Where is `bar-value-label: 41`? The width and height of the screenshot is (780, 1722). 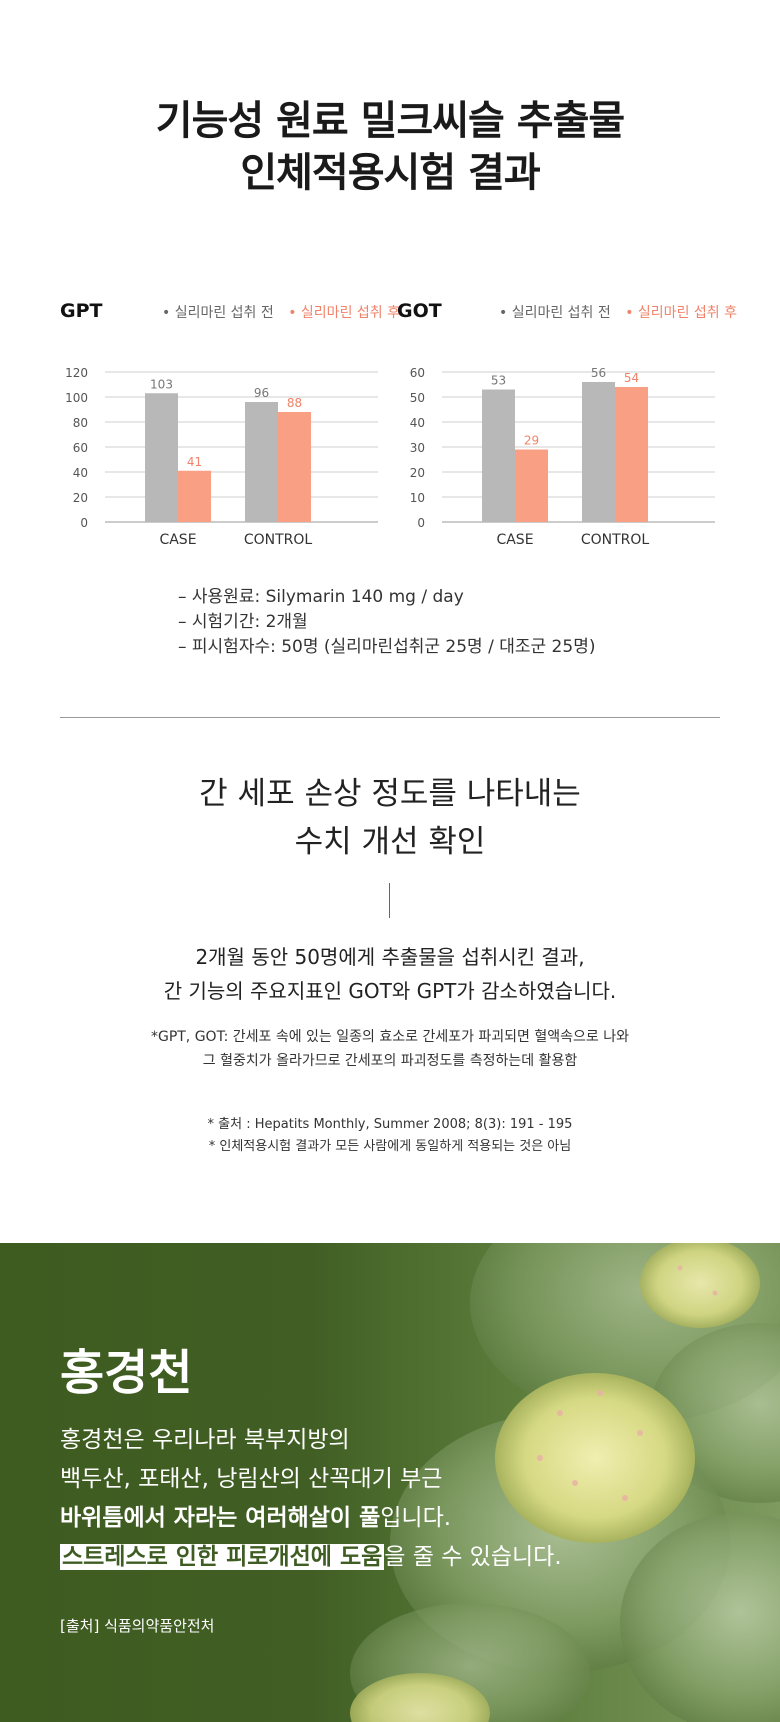 bar-value-label: 41 is located at coordinates (194, 462).